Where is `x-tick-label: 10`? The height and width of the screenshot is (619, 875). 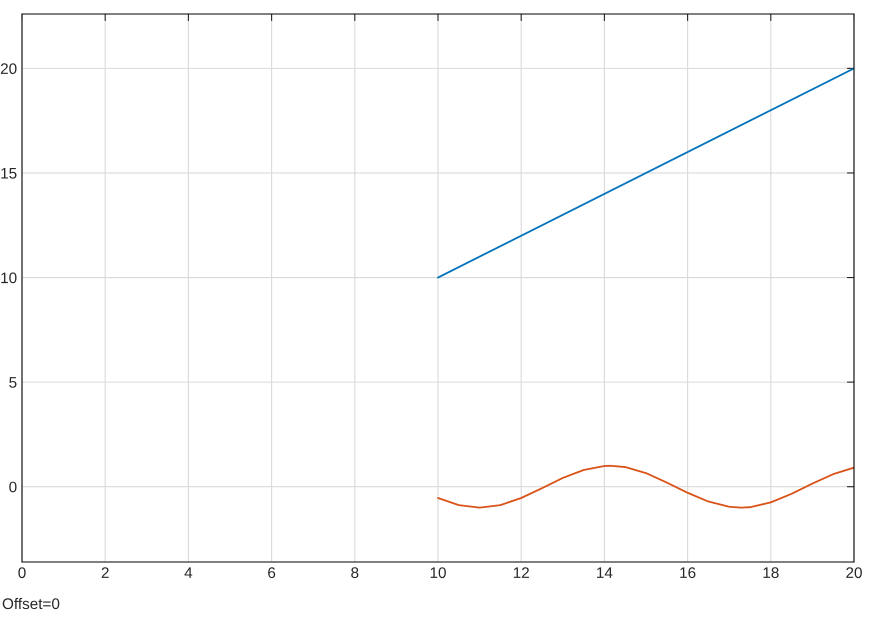 x-tick-label: 10 is located at coordinates (438, 572).